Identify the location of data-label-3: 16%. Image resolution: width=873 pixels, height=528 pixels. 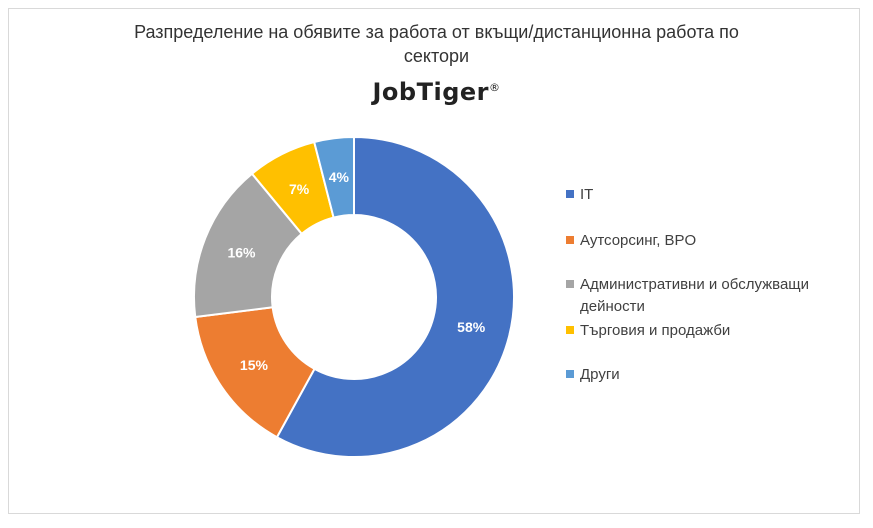
(241, 252).